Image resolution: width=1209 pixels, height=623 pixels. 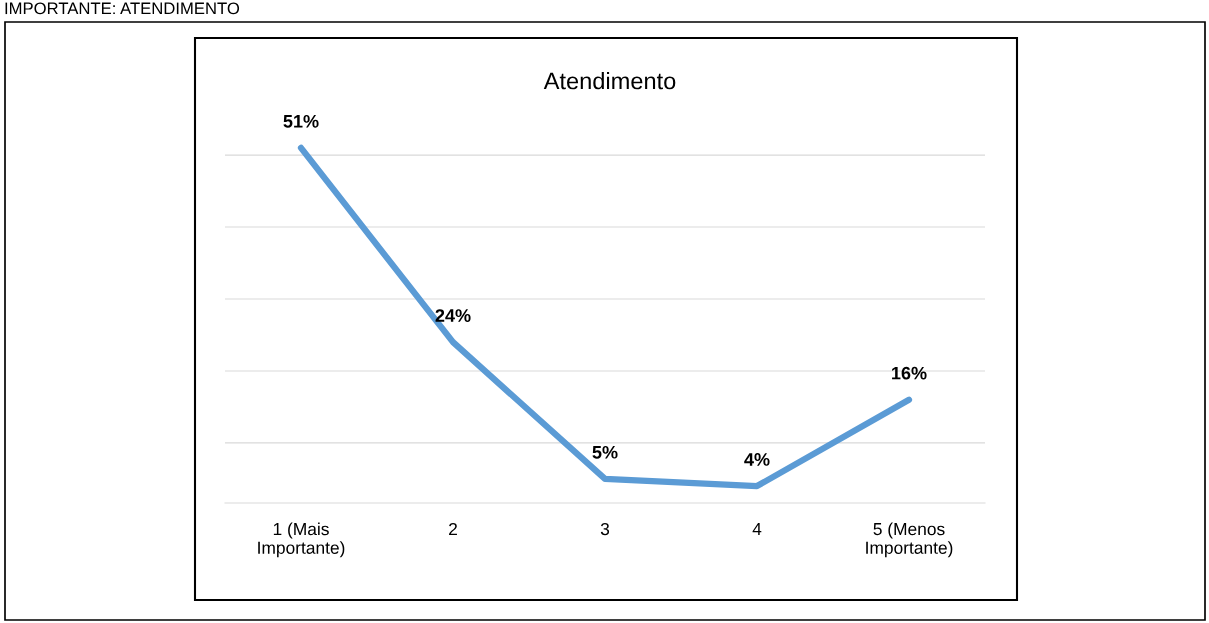 I want to click on data-label: 16%, so click(x=909, y=373).